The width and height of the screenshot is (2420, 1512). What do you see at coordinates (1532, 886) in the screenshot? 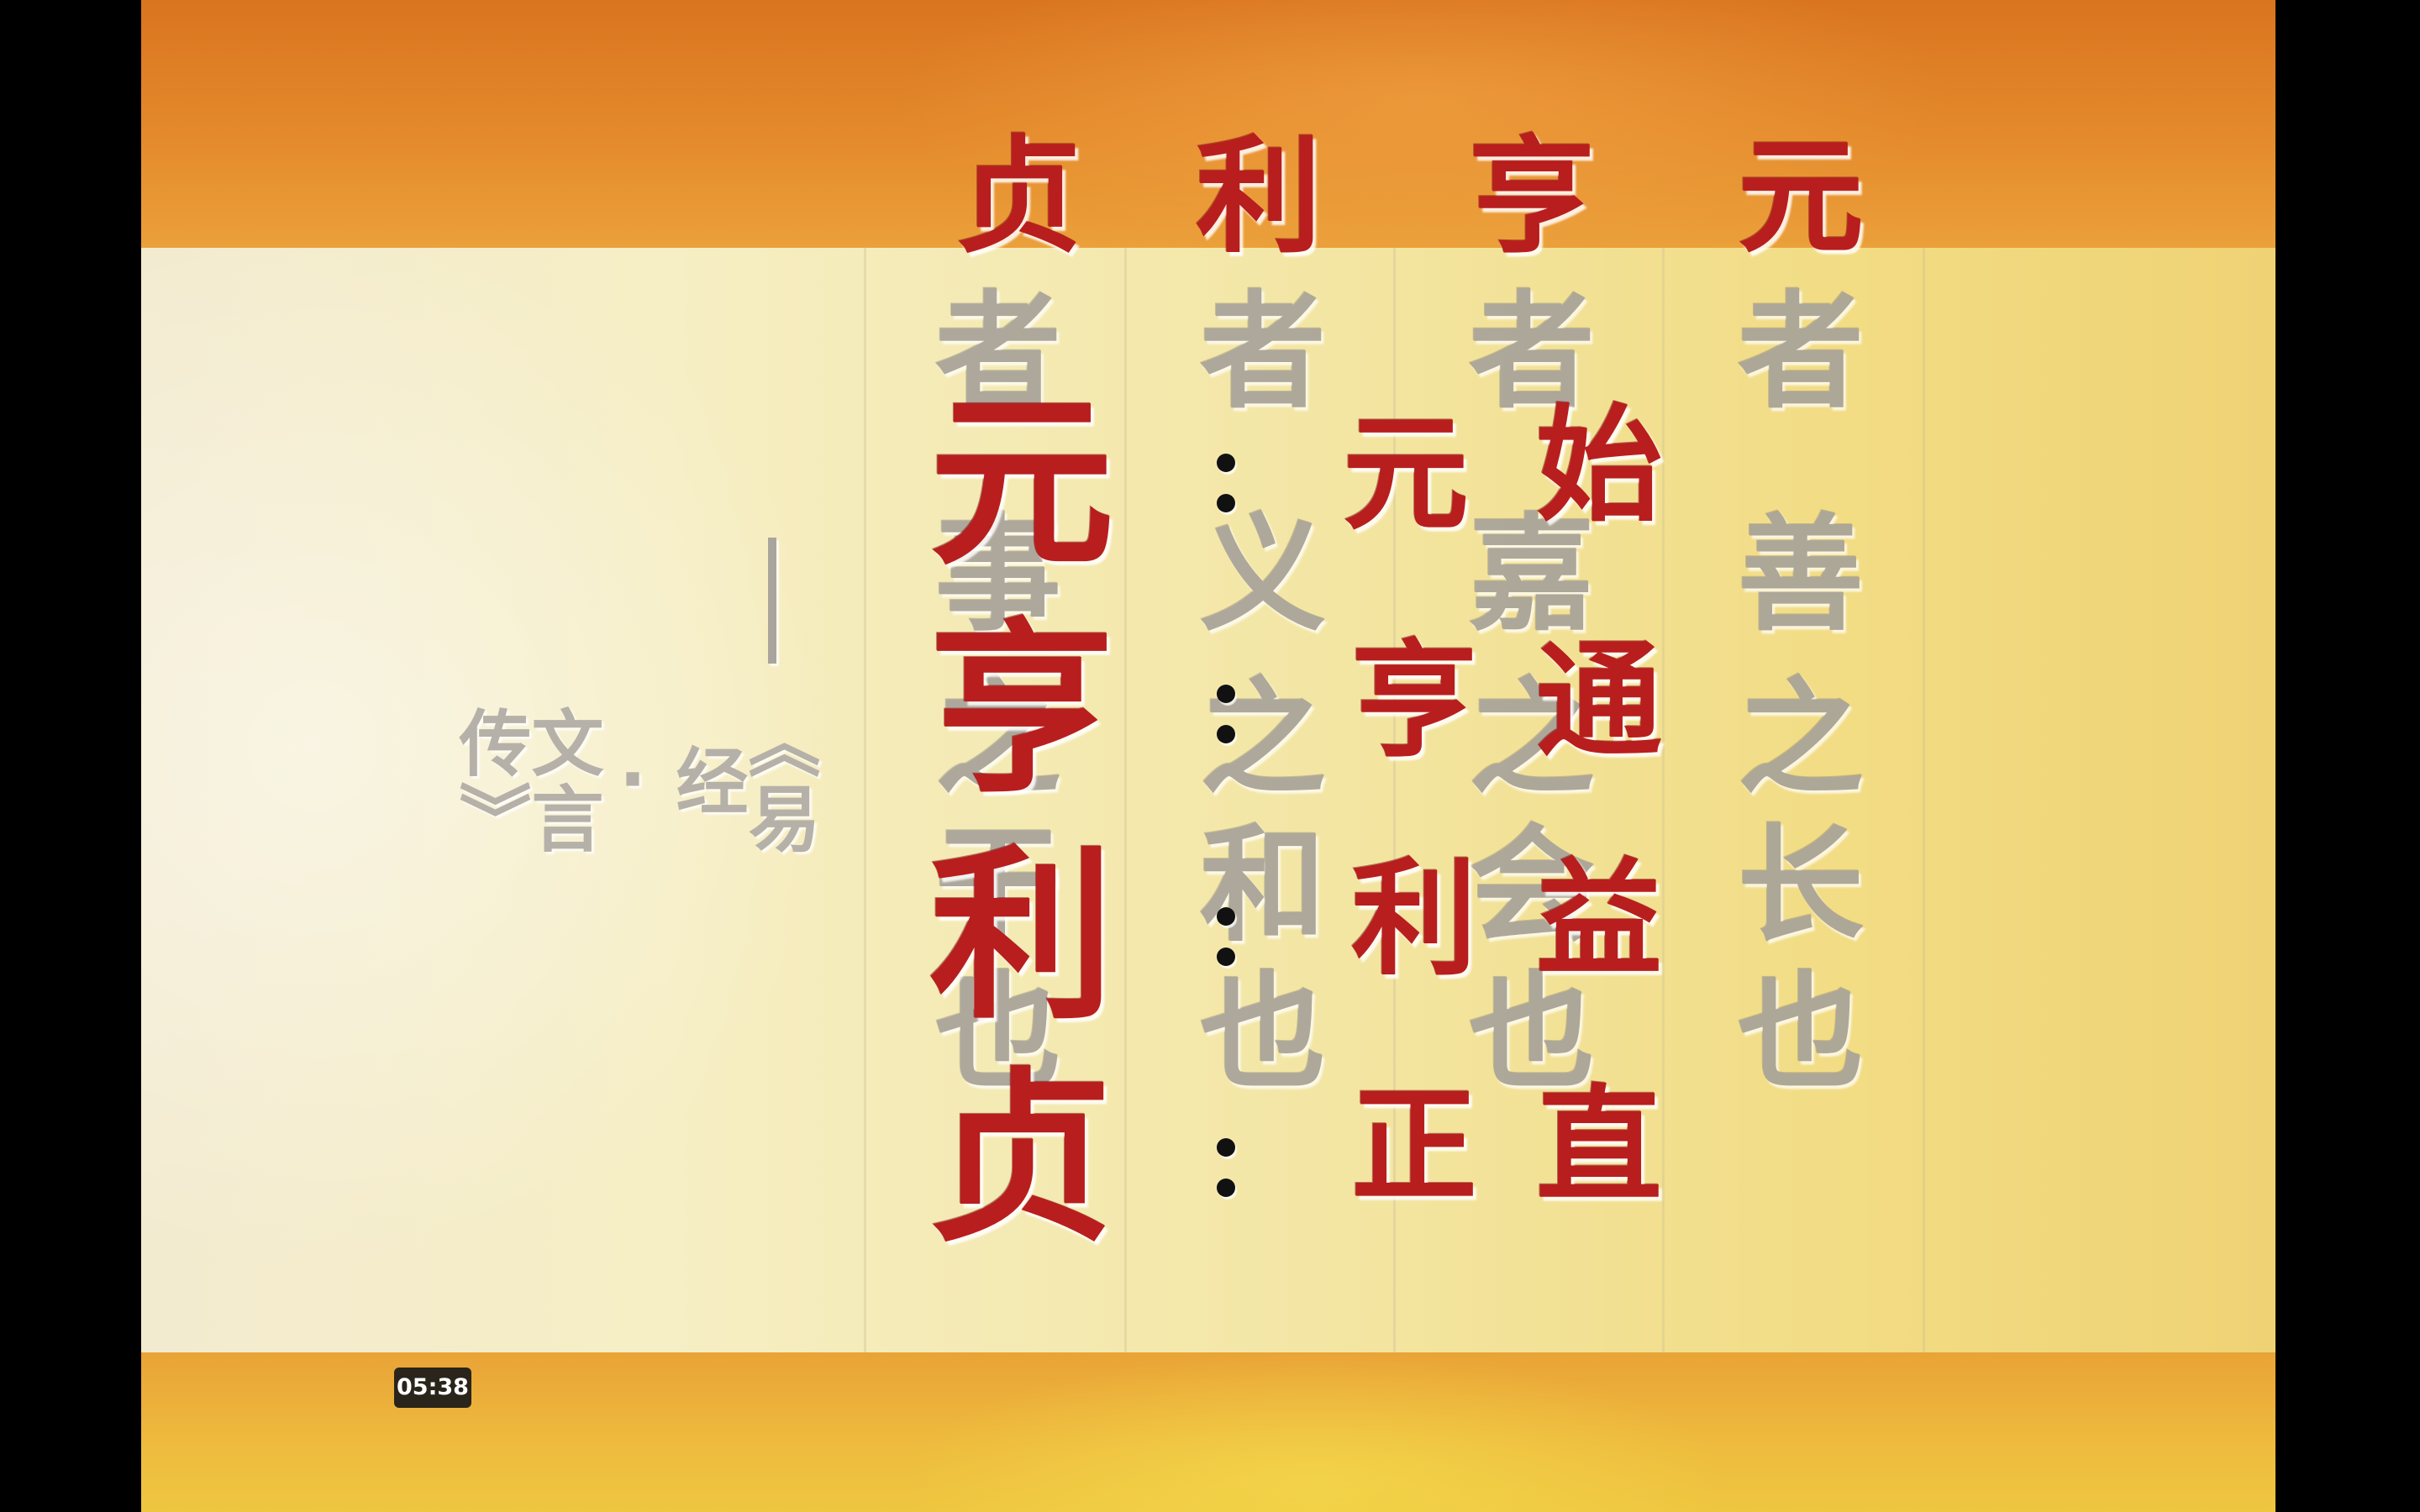
I see `gray-char: 会` at bounding box center [1532, 886].